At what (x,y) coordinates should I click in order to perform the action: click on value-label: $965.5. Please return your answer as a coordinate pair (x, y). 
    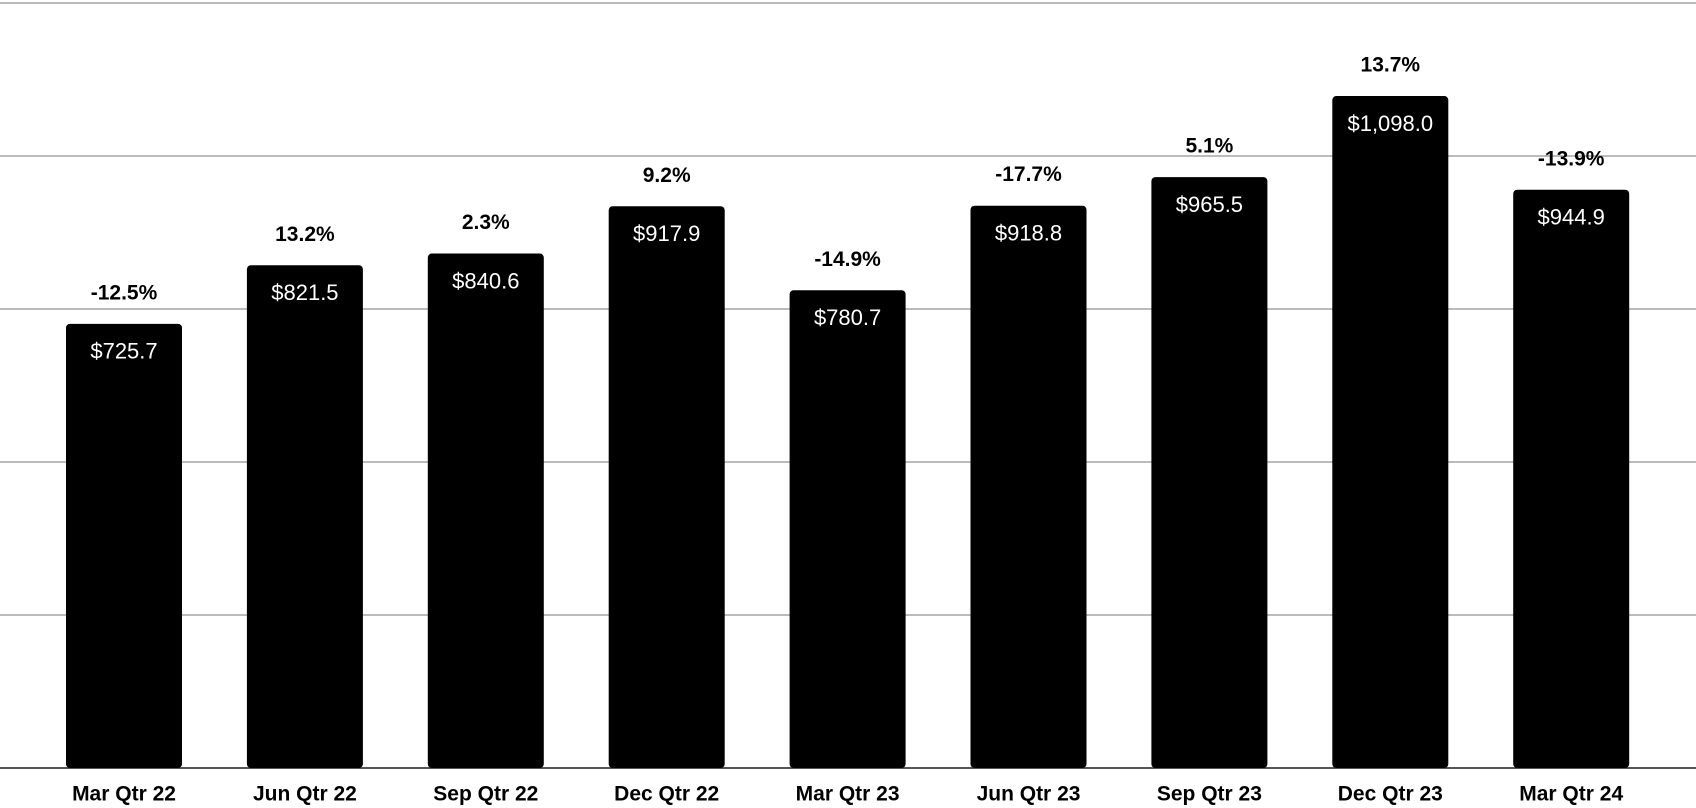
    Looking at the image, I should click on (1209, 204).